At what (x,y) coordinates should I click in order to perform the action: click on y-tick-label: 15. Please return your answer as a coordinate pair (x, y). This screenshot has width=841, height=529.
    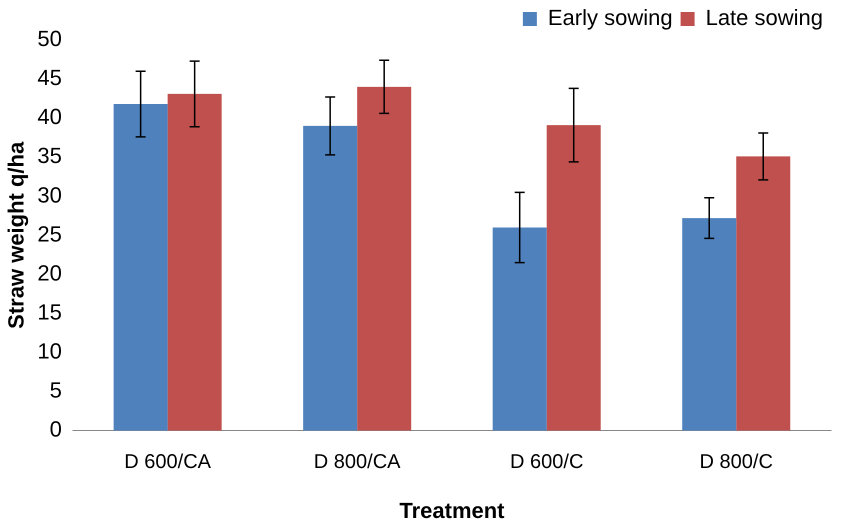
    Looking at the image, I should click on (49, 311).